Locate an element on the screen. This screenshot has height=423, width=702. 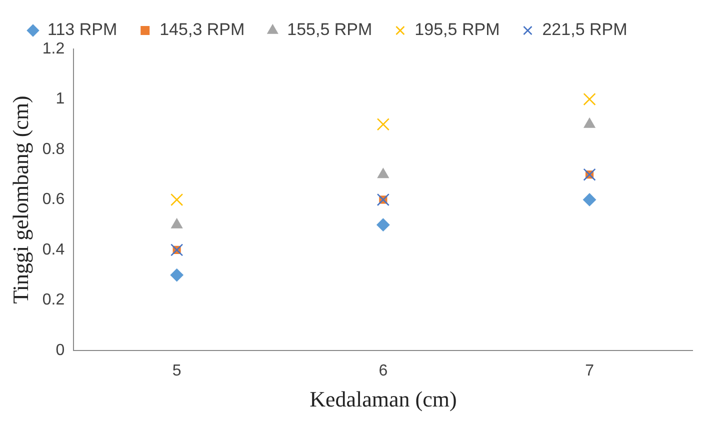
x-tick-label: 5 is located at coordinates (177, 371).